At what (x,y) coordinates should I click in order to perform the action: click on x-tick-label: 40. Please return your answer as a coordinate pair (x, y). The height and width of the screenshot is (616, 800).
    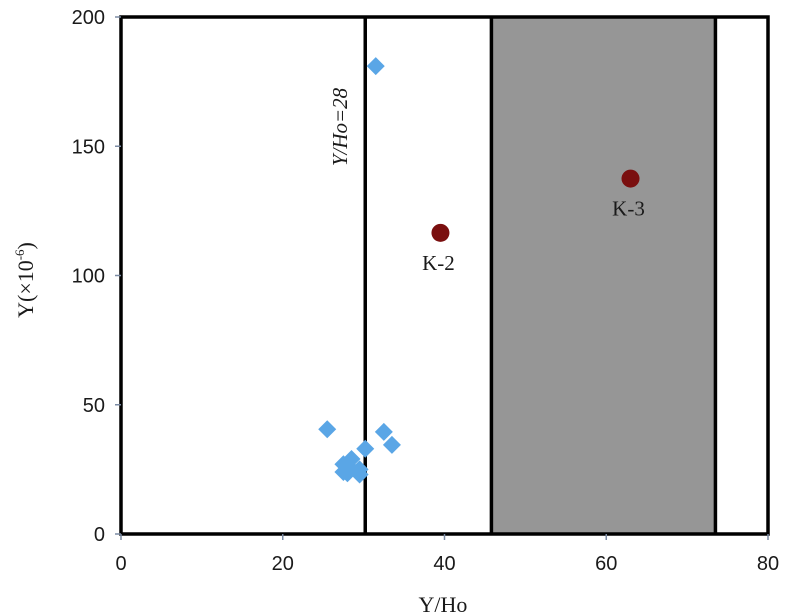
    Looking at the image, I should click on (444, 564).